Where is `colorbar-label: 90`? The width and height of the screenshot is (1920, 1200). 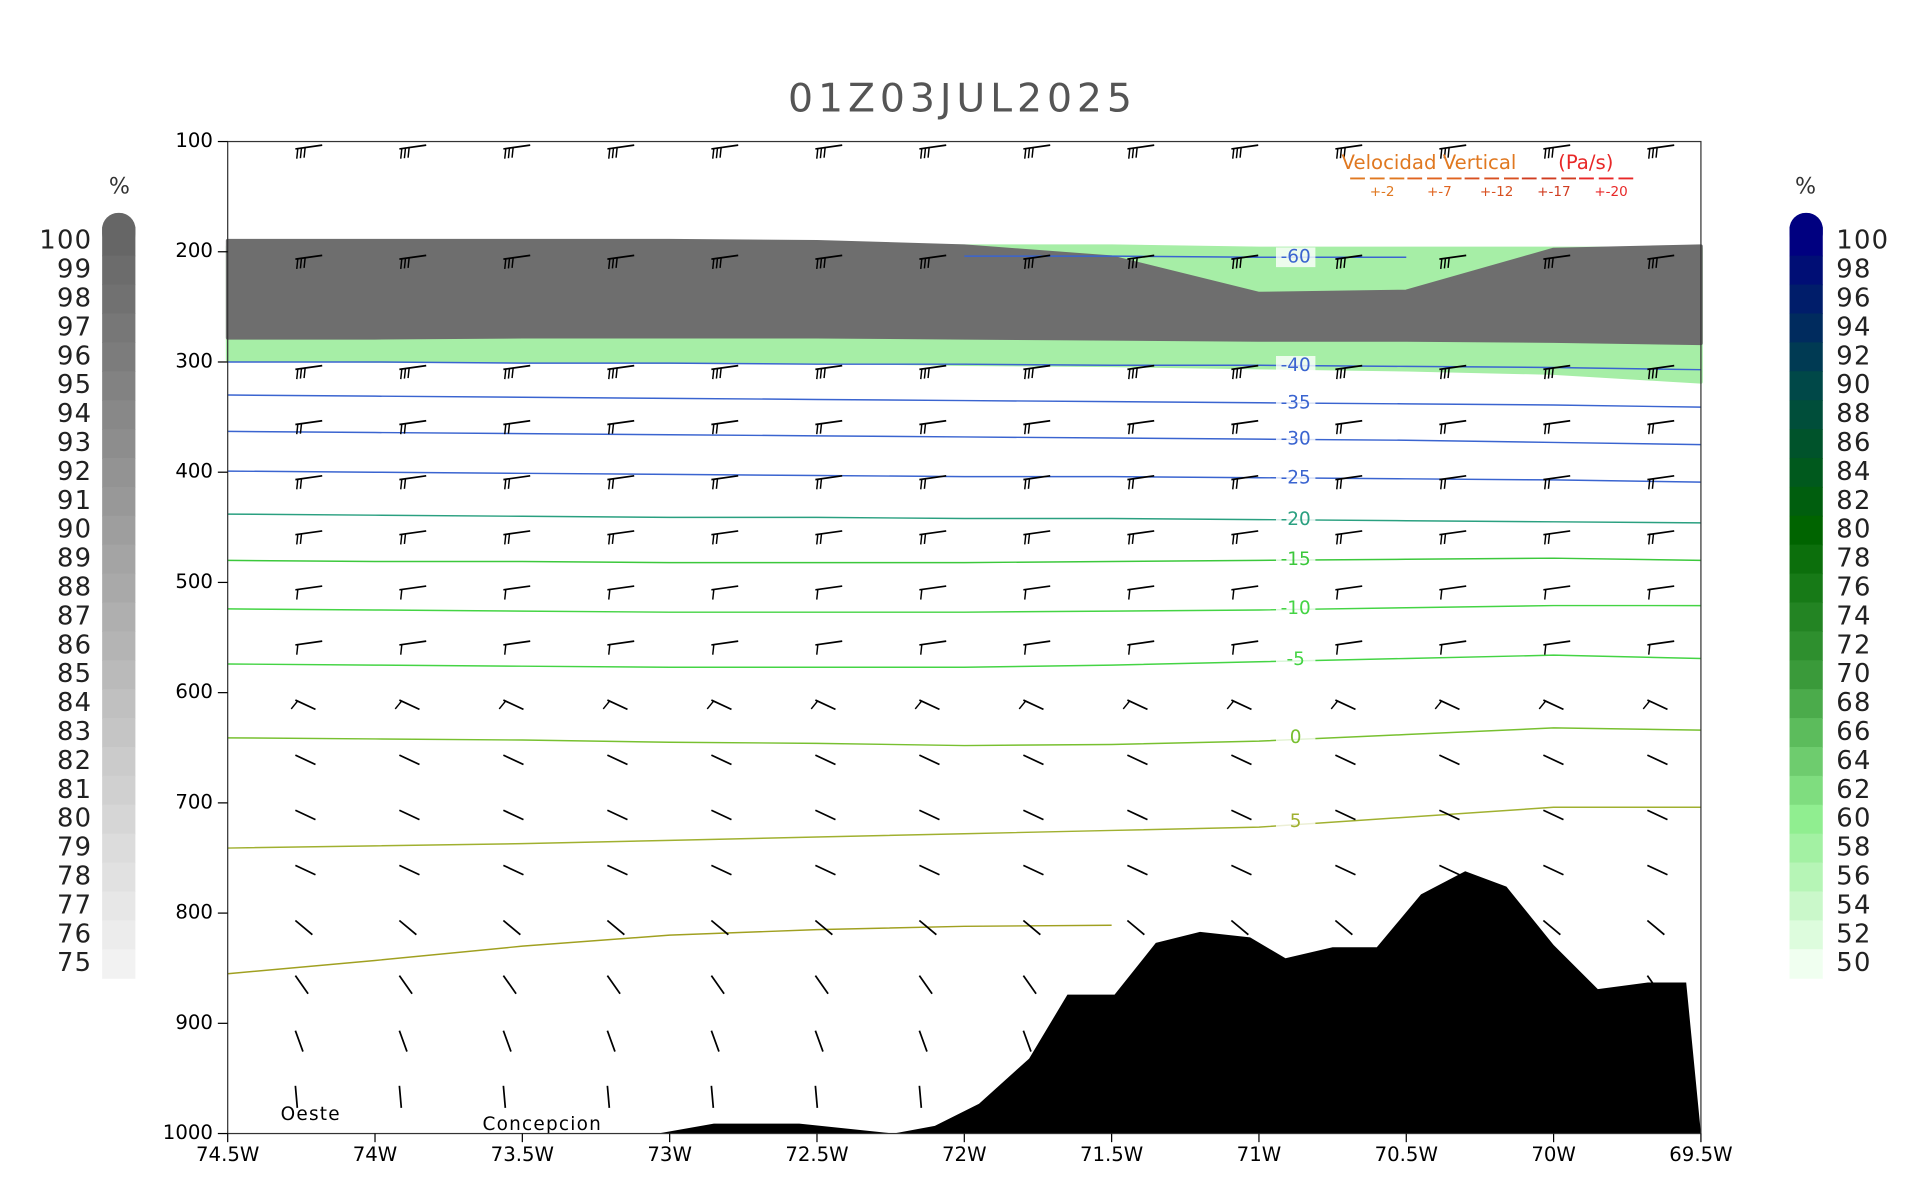 colorbar-label: 90 is located at coordinates (74, 530).